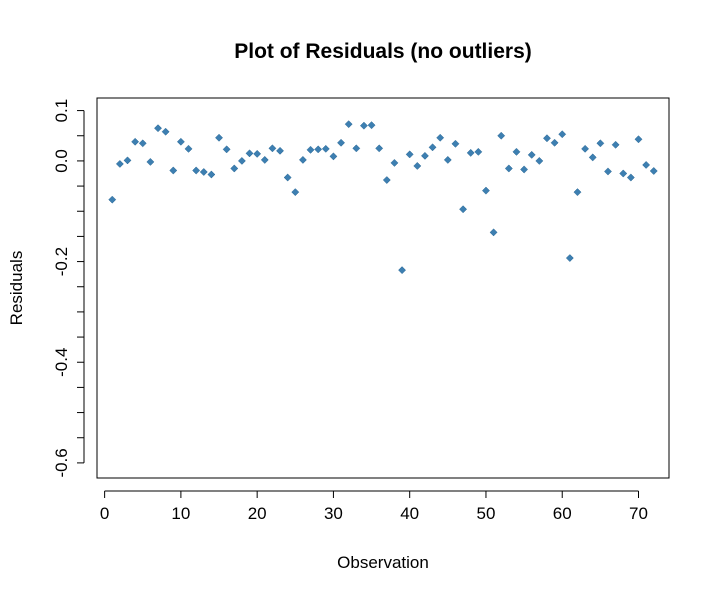 Image resolution: width=720 pixels, height=600 pixels. I want to click on y-axis-label: Residuals, so click(16, 288).